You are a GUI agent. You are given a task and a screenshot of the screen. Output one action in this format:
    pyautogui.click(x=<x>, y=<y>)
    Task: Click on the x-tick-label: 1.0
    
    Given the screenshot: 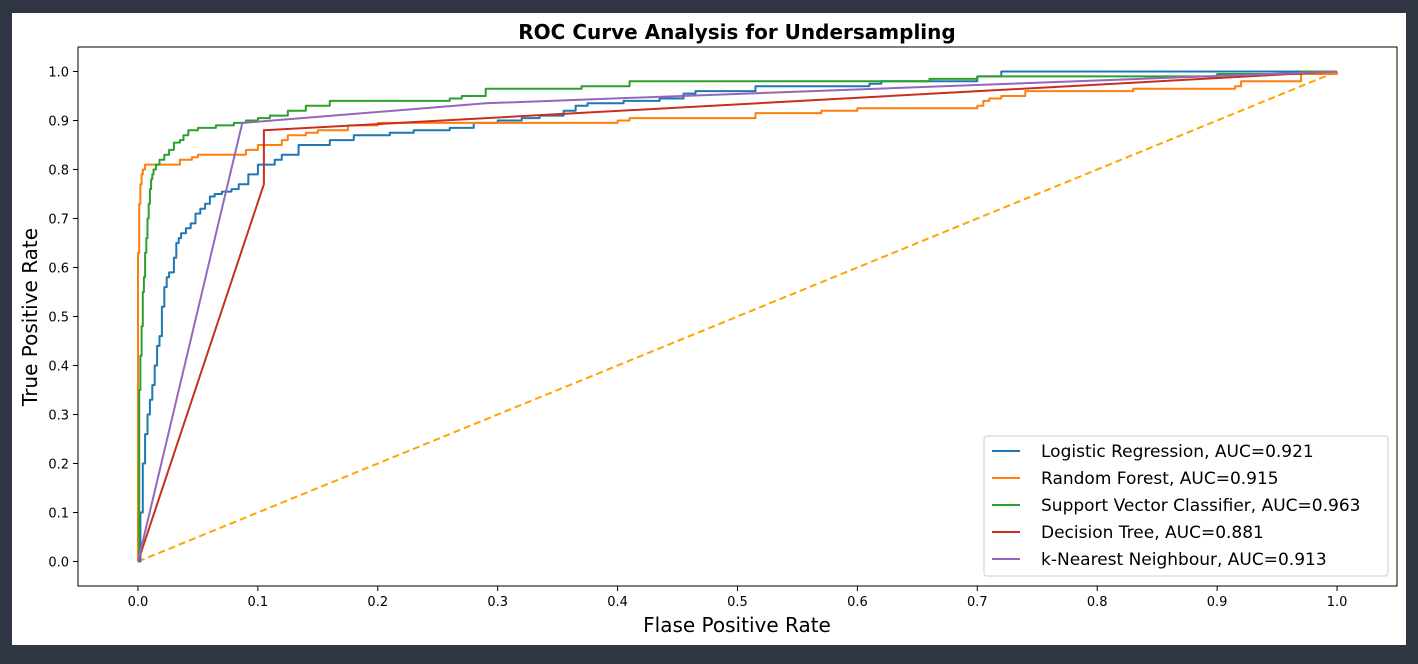 What is the action you would take?
    pyautogui.click(x=1337, y=602)
    